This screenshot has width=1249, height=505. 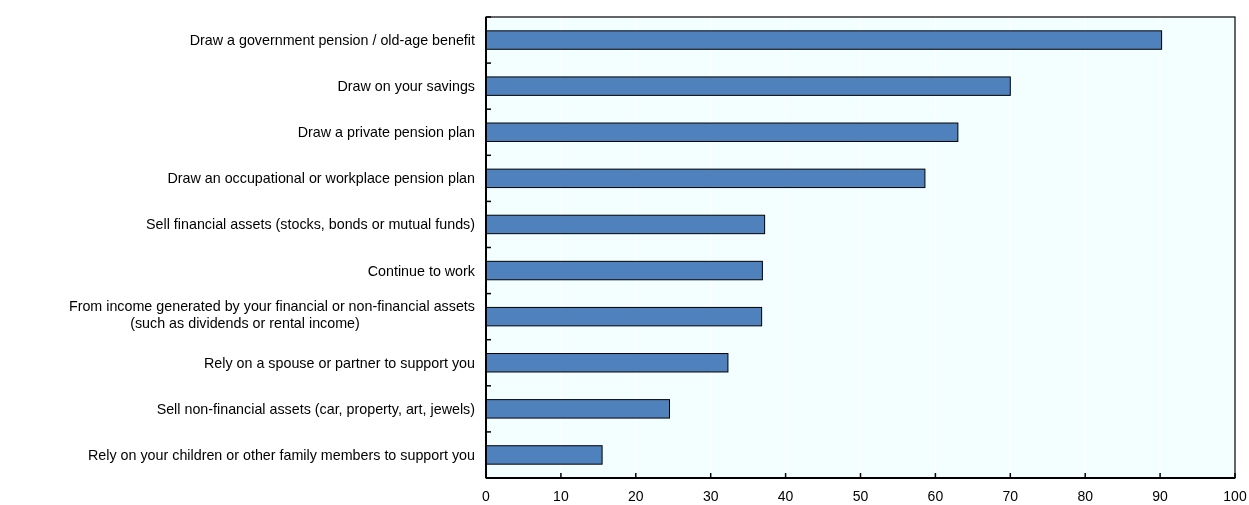 I want to click on x-tick-label: 0, so click(x=486, y=496).